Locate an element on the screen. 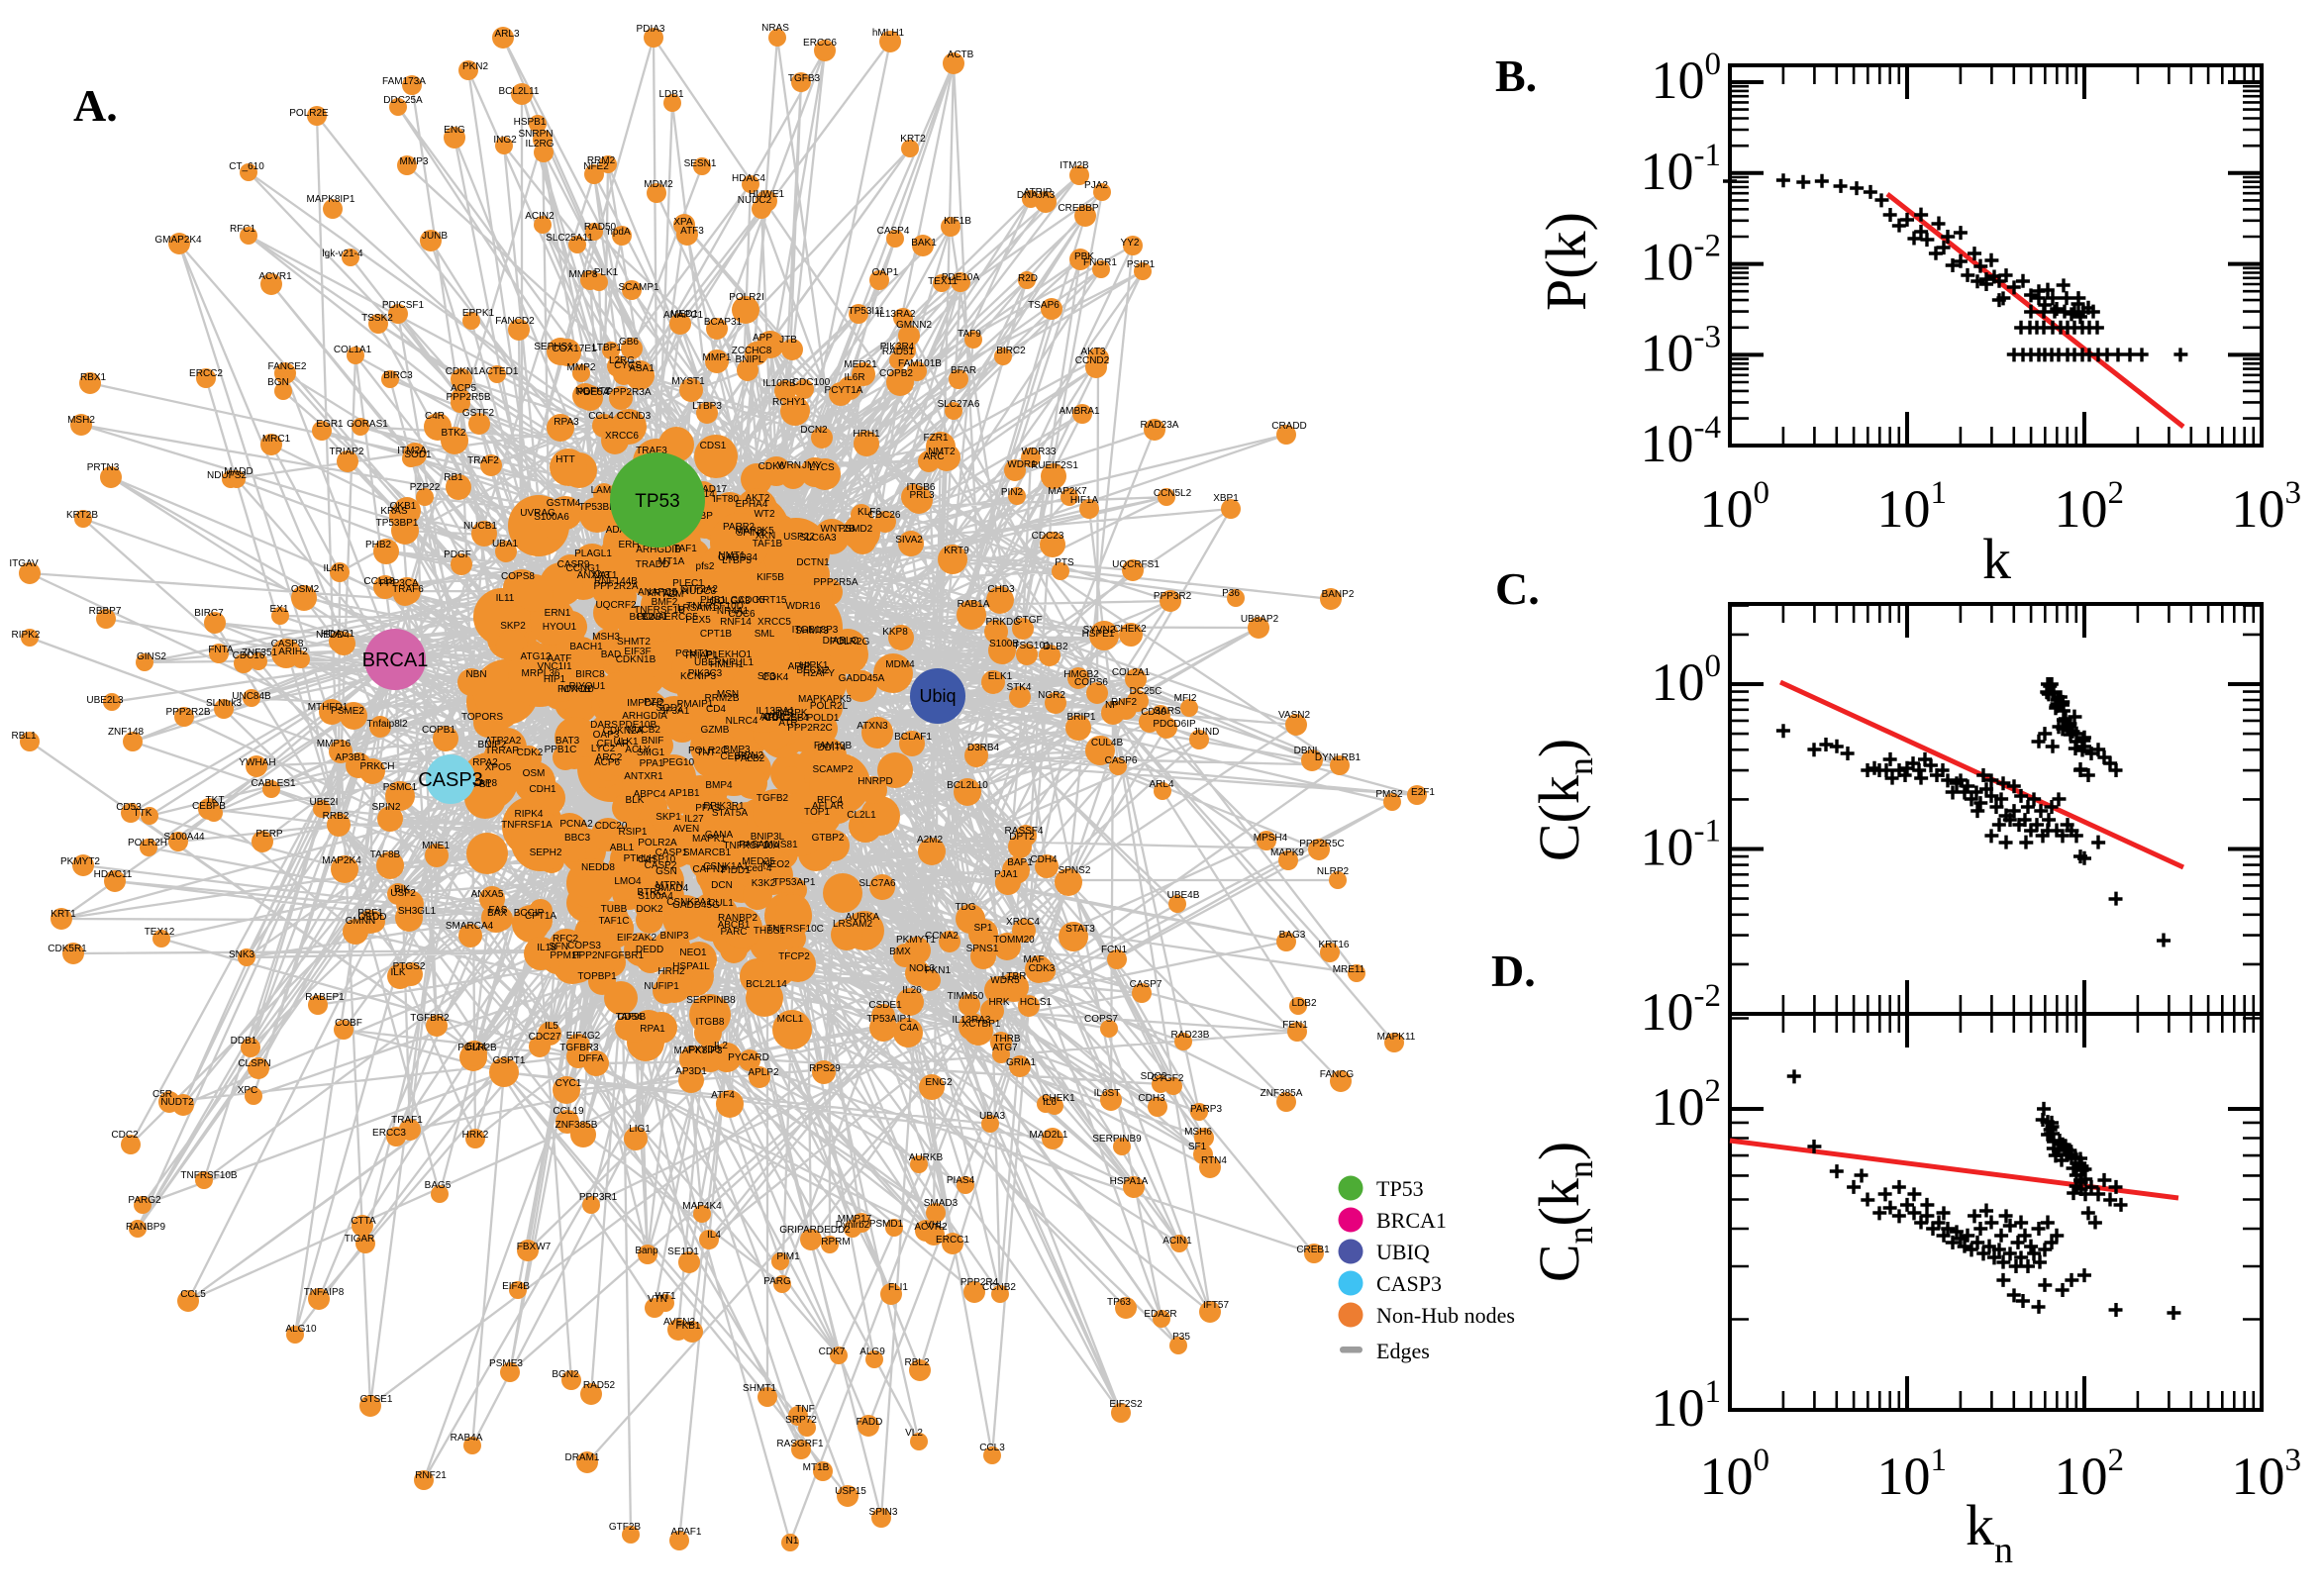 The height and width of the screenshot is (1596, 2323). svg-text: TAF9B is located at coordinates (631, 1017).